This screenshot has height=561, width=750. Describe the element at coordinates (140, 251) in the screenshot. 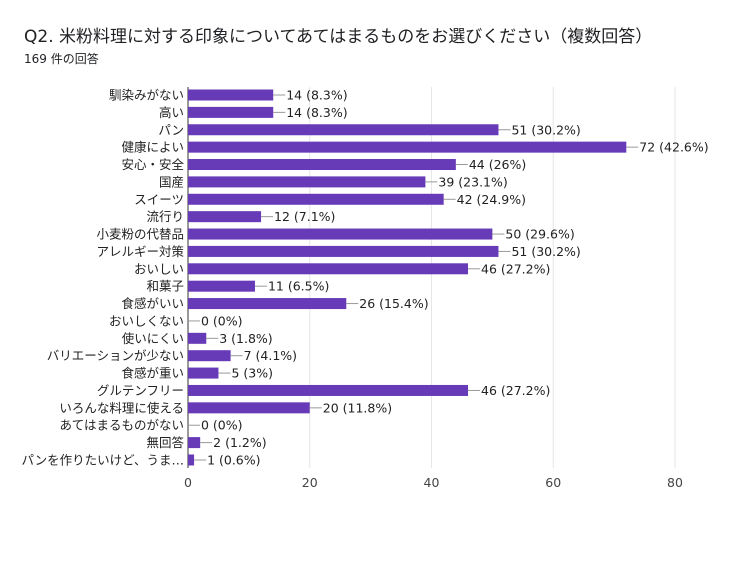

I see `category-label: アレルギー対策` at that location.